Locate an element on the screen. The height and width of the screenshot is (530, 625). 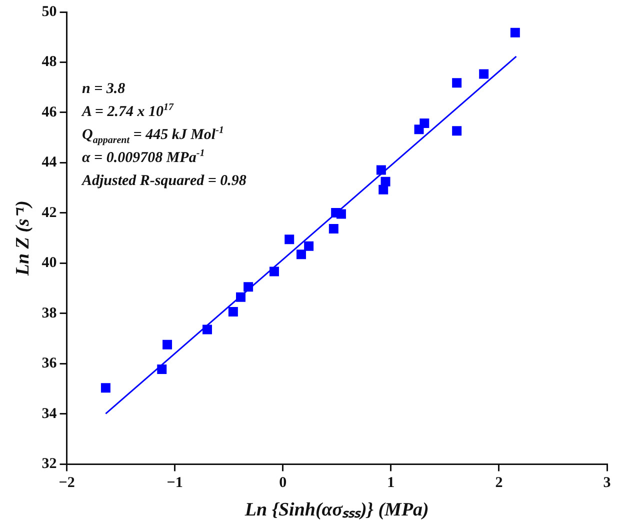
x-tick-label: 2 is located at coordinates (499, 483).